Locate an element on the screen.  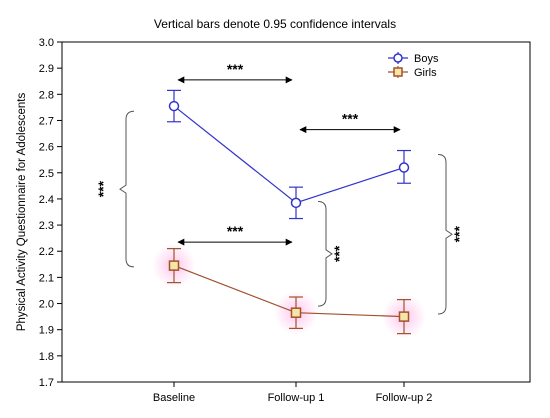
y-tick-label: 1.8 is located at coordinates (46, 357).